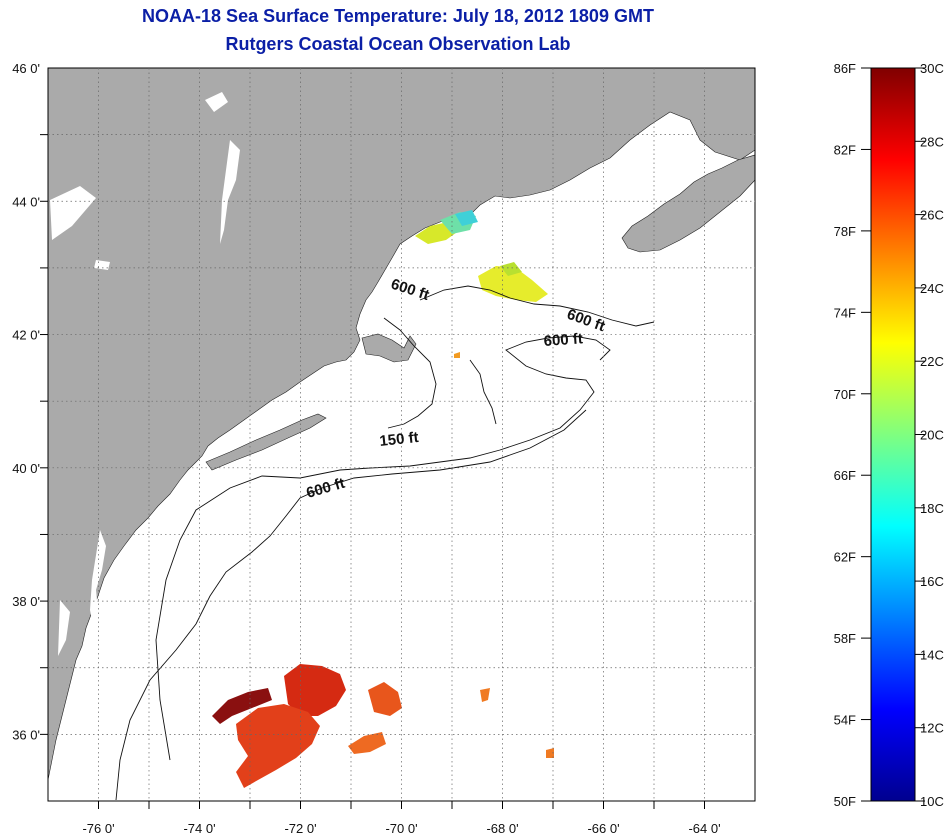 This screenshot has width=952, height=840. Describe the element at coordinates (845, 638) in the screenshot. I see `colorbar-f-label: 58F` at that location.